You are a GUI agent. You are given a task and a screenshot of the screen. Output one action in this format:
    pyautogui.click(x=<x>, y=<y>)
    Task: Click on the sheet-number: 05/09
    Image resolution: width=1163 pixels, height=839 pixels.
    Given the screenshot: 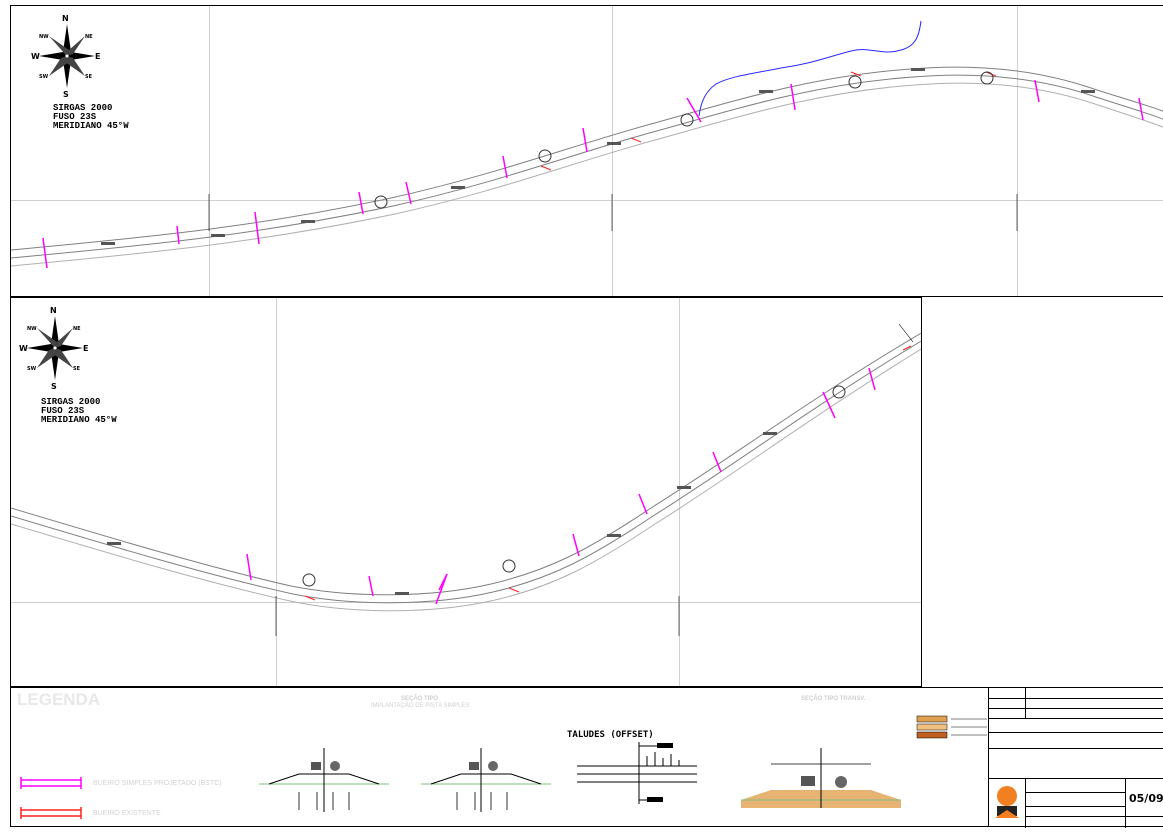 What is the action you would take?
    pyautogui.click(x=1146, y=798)
    